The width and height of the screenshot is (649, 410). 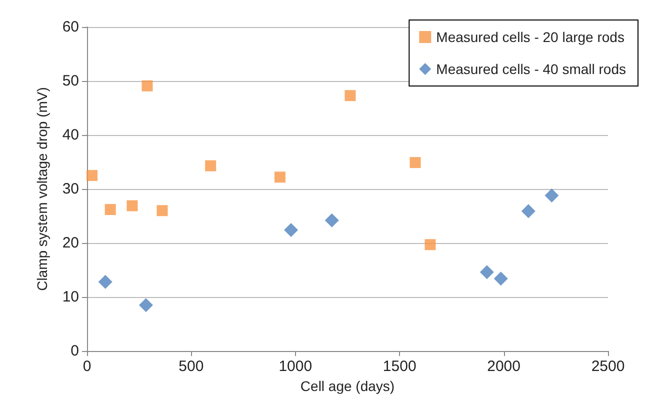 I want to click on y-tick-label: 50, so click(x=70, y=81).